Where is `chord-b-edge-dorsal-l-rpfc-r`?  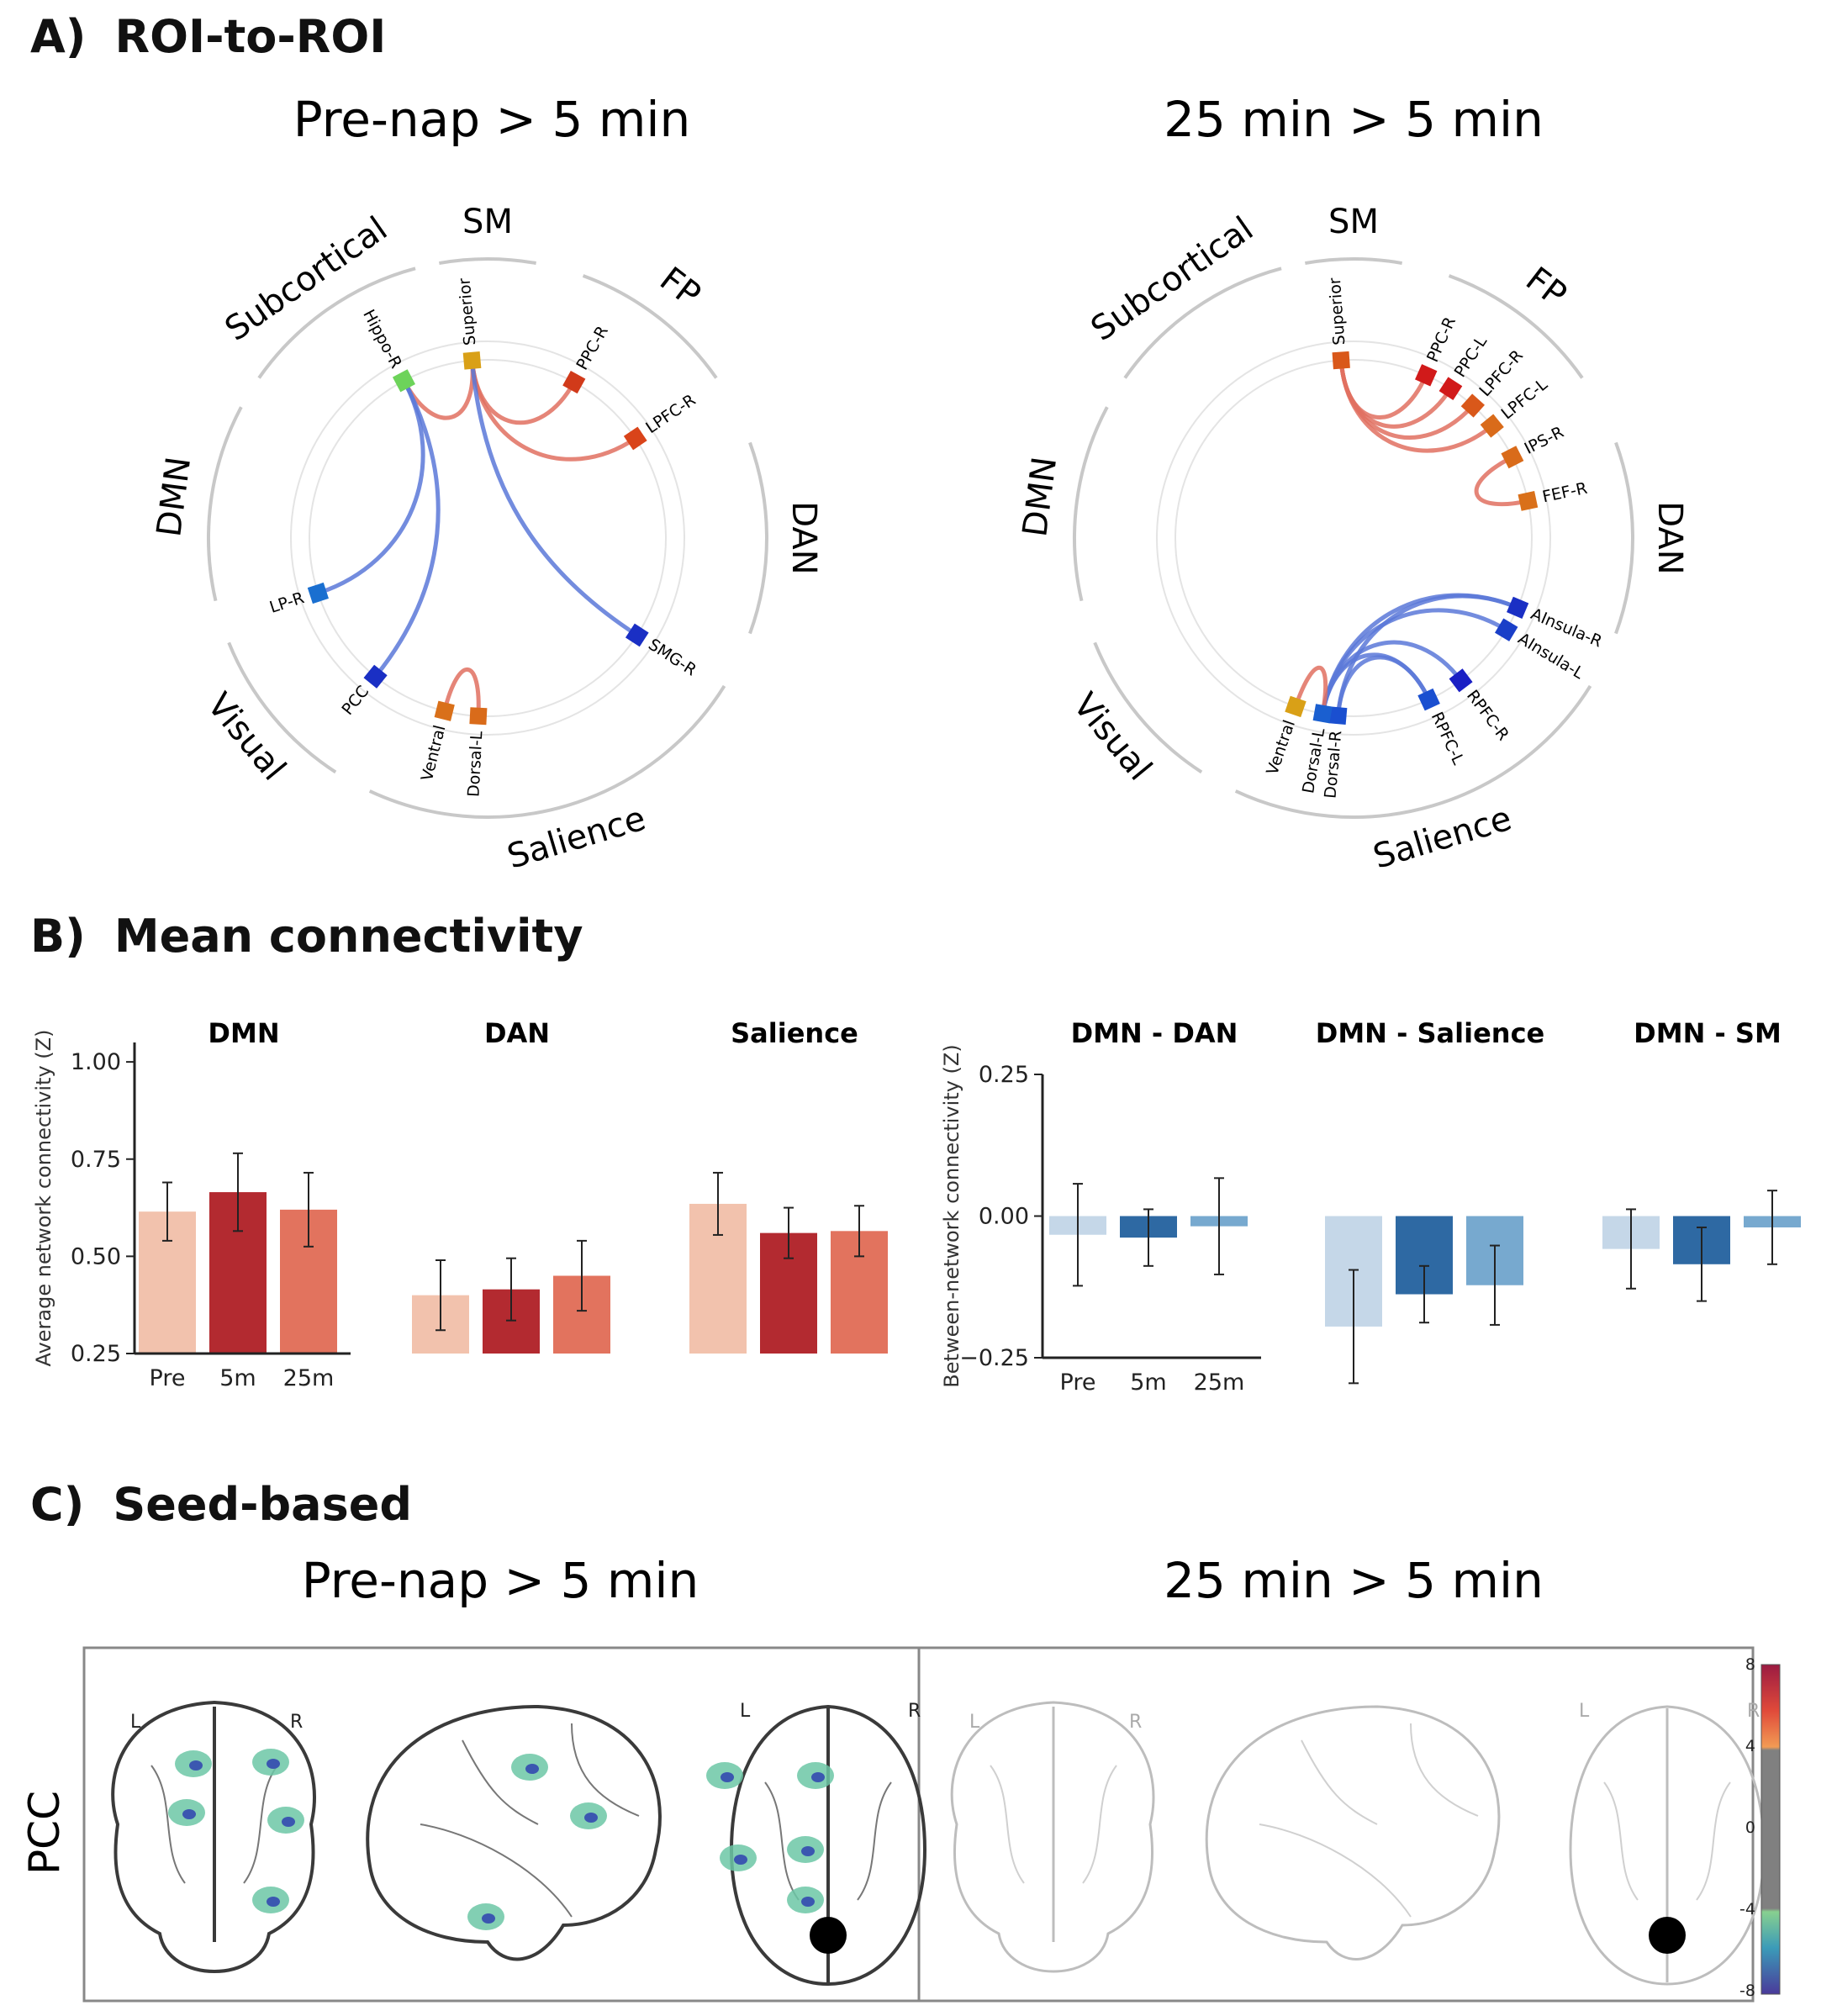 chord-b-edge-dorsal-l-rpfc-r is located at coordinates (1391, 677).